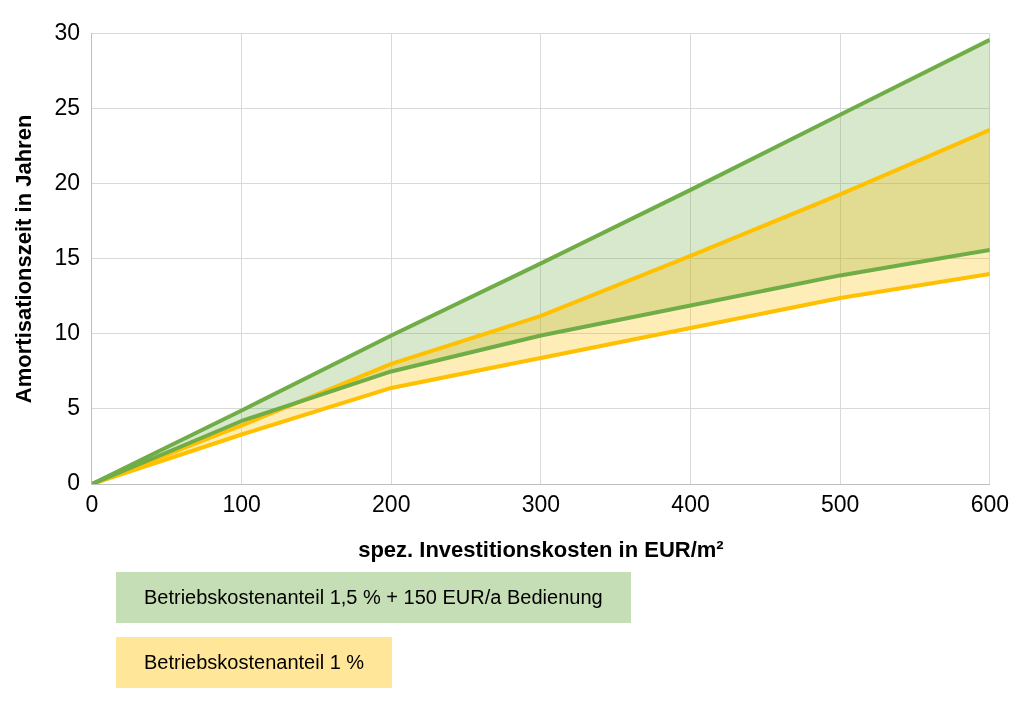 Image resolution: width=1025 pixels, height=704 pixels. What do you see at coordinates (690, 504) in the screenshot?
I see `x-tick-label: 400` at bounding box center [690, 504].